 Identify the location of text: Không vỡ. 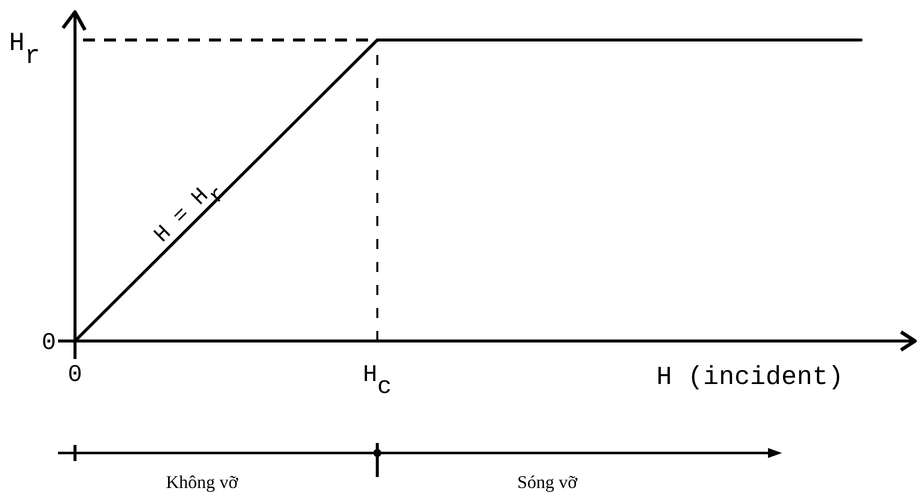
(202, 482).